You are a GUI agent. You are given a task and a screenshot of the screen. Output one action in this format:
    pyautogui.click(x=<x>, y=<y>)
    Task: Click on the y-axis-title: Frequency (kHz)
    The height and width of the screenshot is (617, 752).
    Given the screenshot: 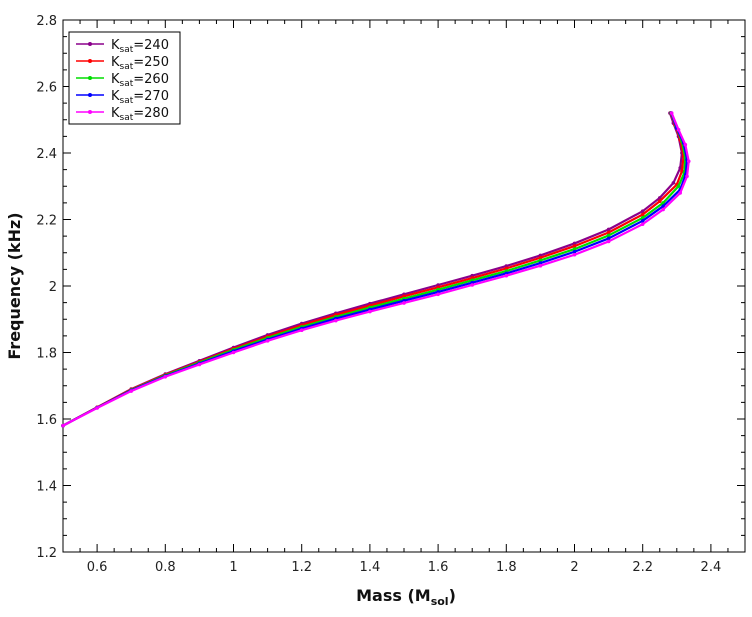 What is the action you would take?
    pyautogui.click(x=14, y=285)
    